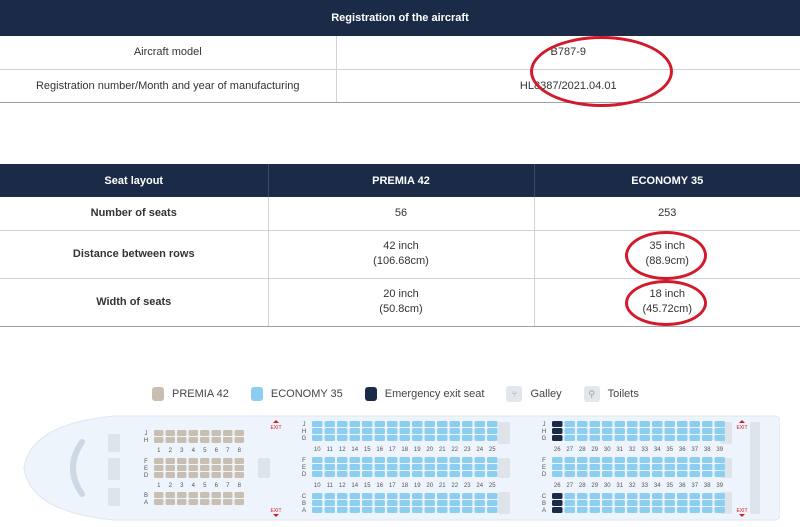 The width and height of the screenshot is (800, 527). I want to click on row-number: 28, so click(582, 450).